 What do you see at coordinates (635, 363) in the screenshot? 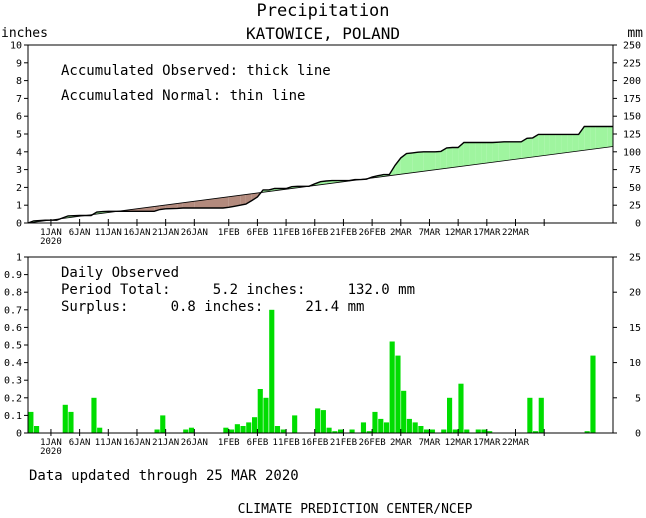
I see `daily-right-tick-label: 10` at bounding box center [635, 363].